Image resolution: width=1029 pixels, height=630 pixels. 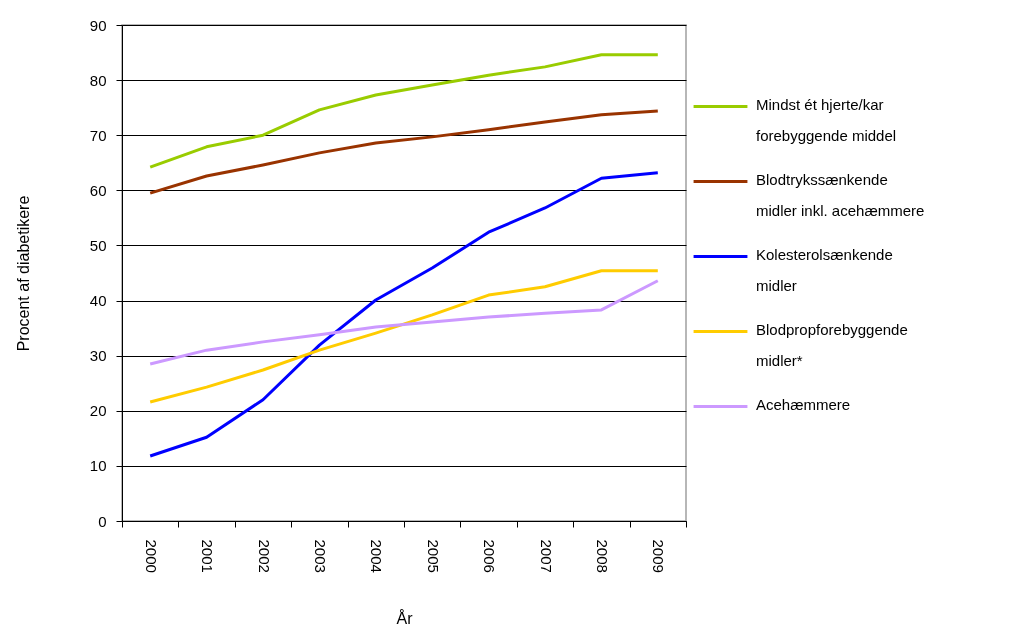 What do you see at coordinates (824, 269) in the screenshot?
I see `legend-label: Kolesterolsænkende midler` at bounding box center [824, 269].